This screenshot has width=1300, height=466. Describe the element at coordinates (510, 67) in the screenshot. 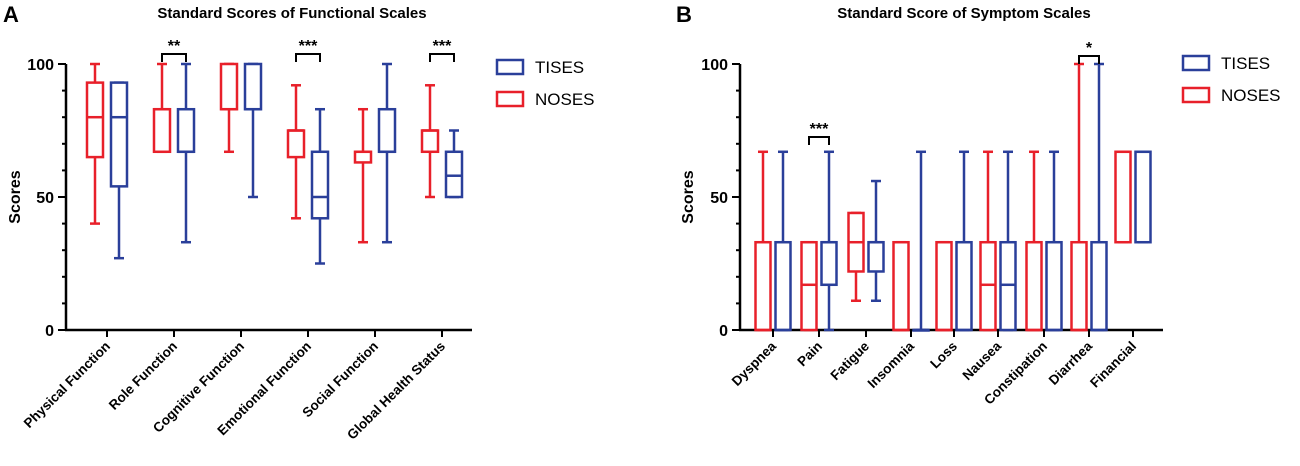

I see `chart-a-legend-swatch-tises` at that location.